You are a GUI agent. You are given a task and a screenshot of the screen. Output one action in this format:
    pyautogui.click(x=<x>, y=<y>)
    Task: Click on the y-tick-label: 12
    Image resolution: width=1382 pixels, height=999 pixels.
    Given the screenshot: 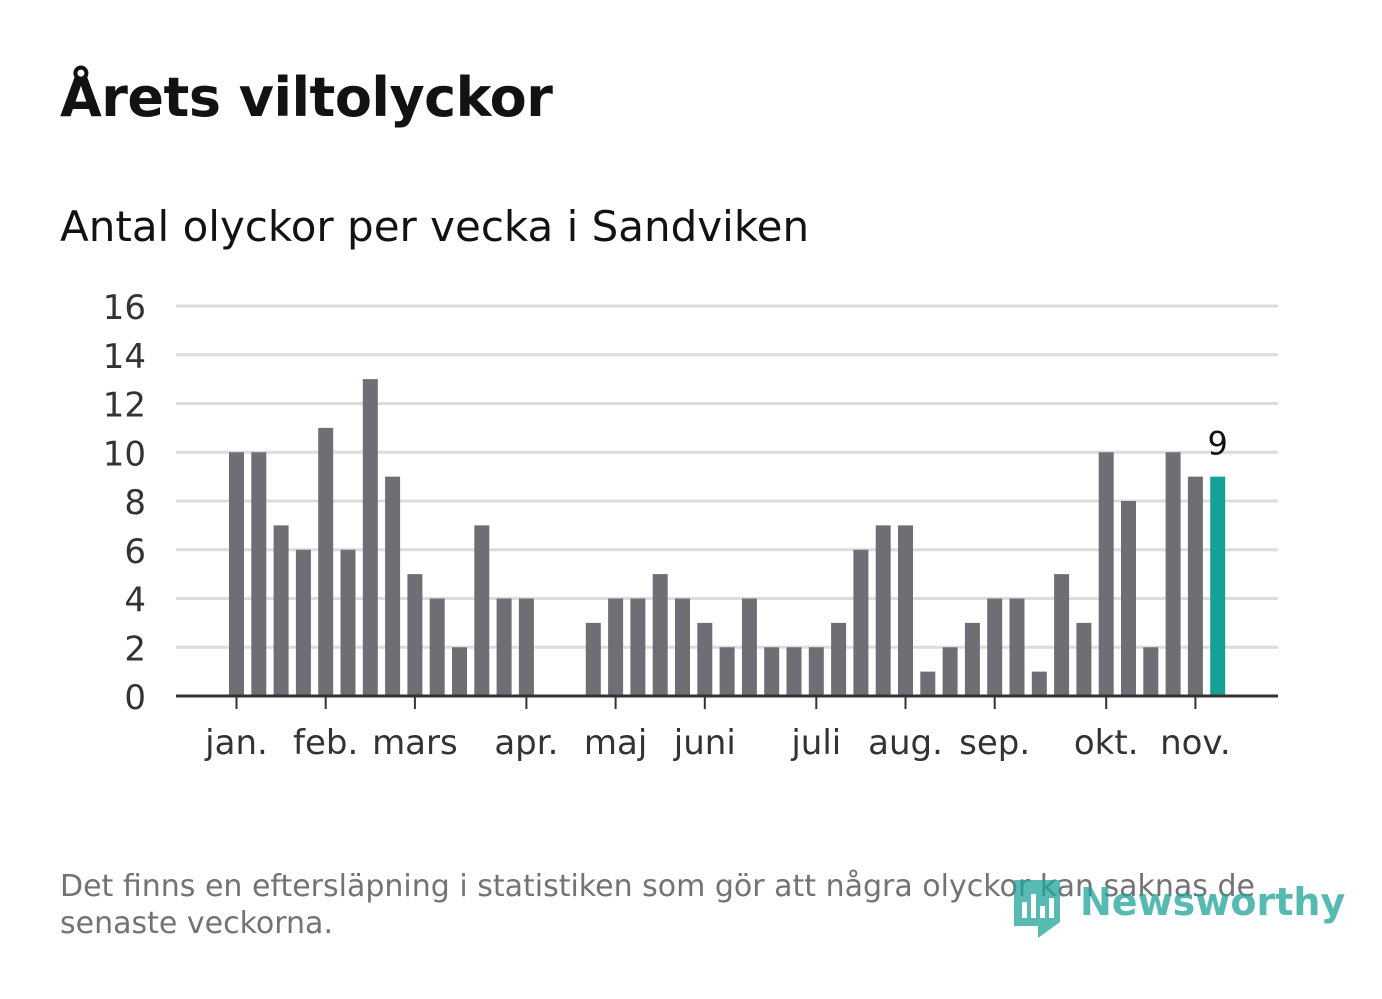 What is the action you would take?
    pyautogui.click(x=124, y=406)
    